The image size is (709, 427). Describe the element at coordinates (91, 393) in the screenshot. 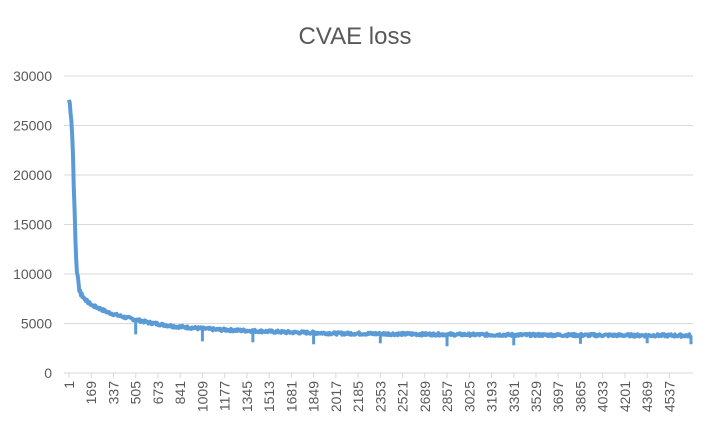

I see `x-tick-label: 169` at that location.